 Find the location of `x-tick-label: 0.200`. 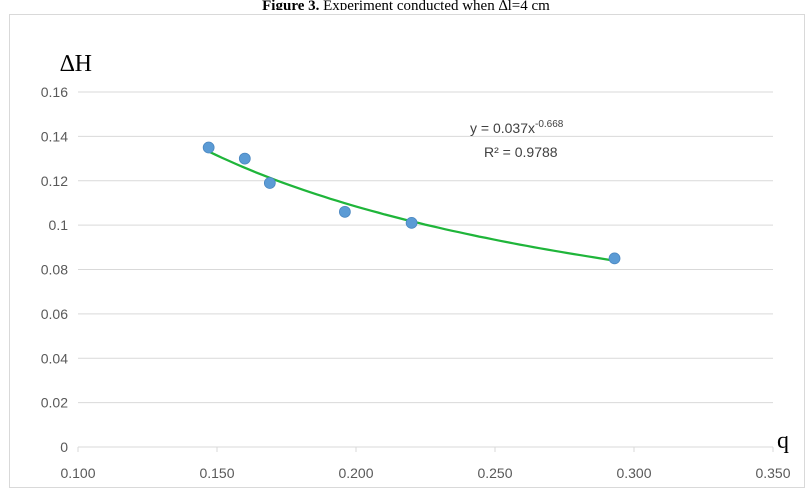

x-tick-label: 0.200 is located at coordinates (355, 473).